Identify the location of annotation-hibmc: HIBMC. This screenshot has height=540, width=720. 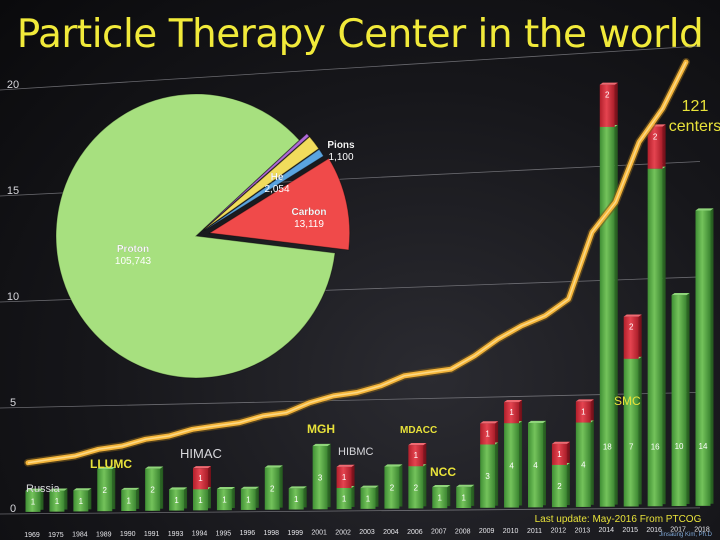
(356, 452).